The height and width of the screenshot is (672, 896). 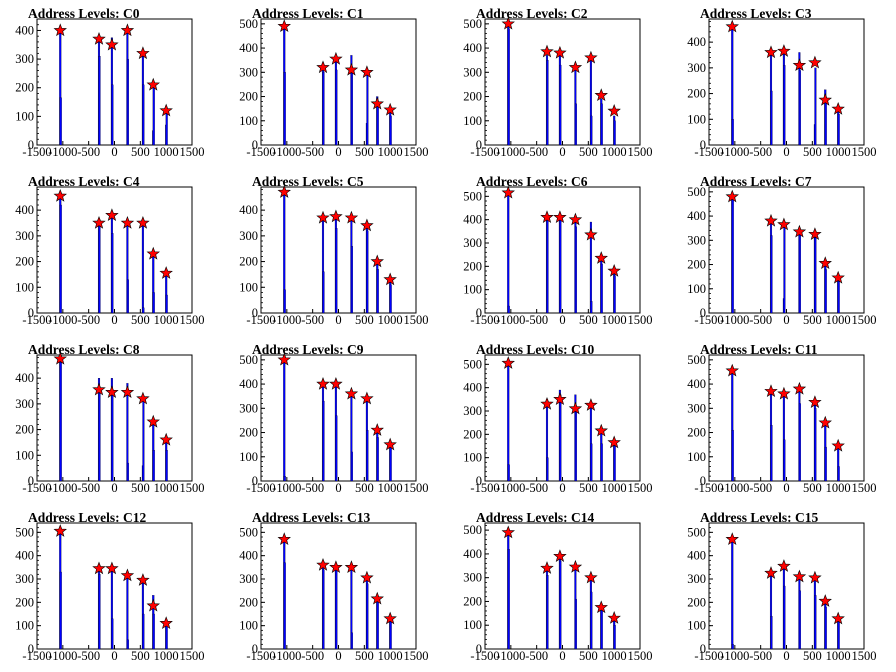 I want to click on chart-title: Address Levels: C14, so click(x=535, y=517).